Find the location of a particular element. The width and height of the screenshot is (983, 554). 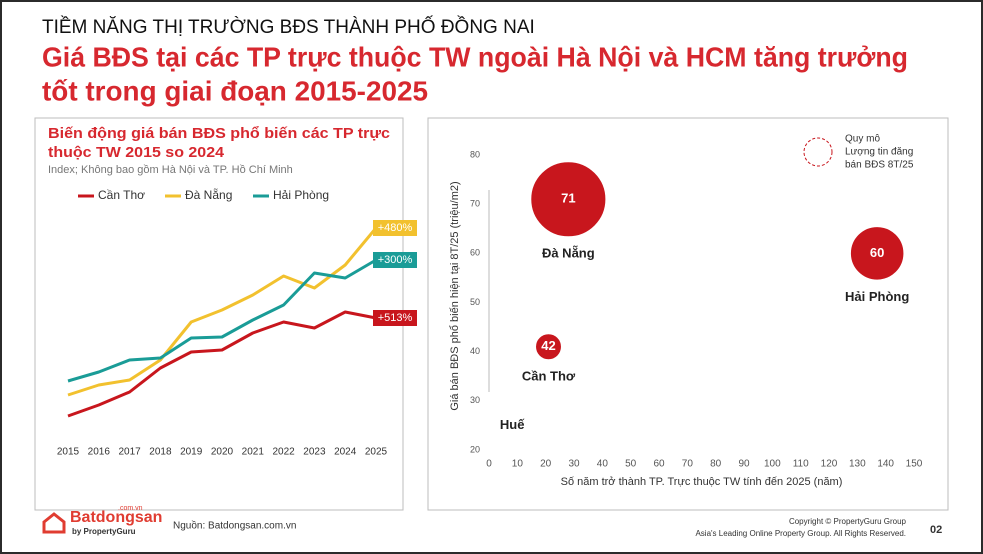

size-legend-label: Quy mô is located at coordinates (862, 139).